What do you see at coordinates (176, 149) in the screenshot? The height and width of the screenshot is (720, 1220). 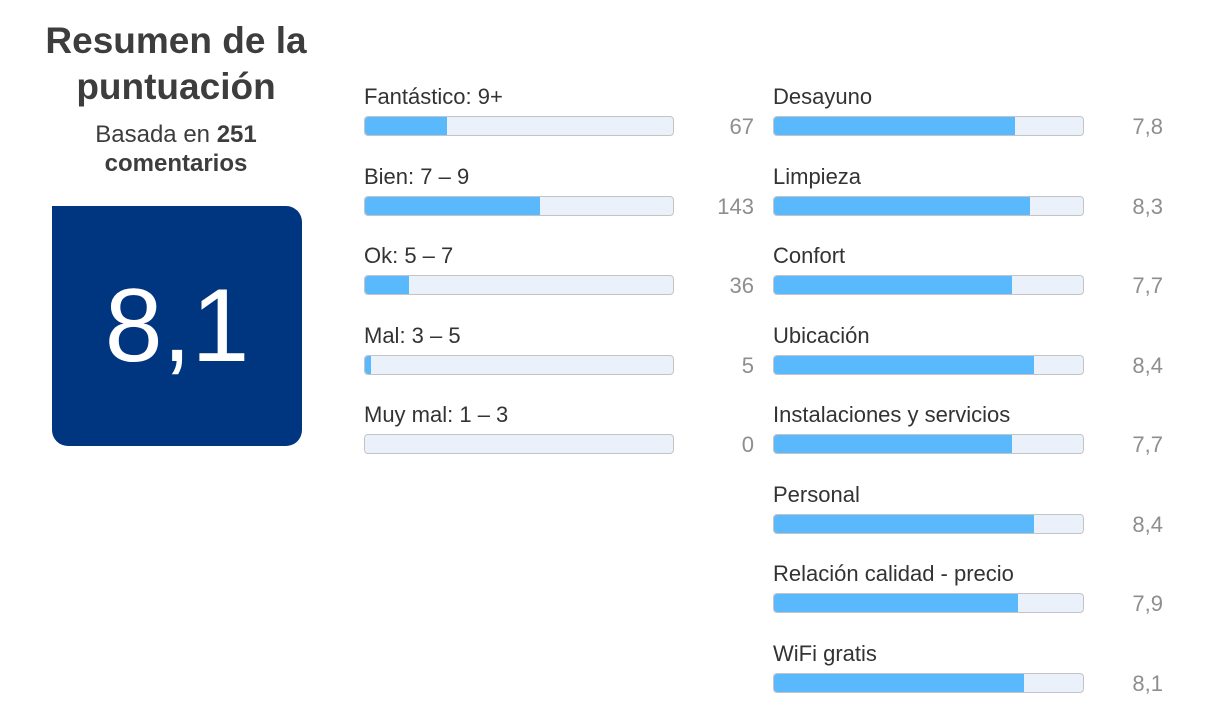 I see `based-on-text: Basada en 251 comentarios` at bounding box center [176, 149].